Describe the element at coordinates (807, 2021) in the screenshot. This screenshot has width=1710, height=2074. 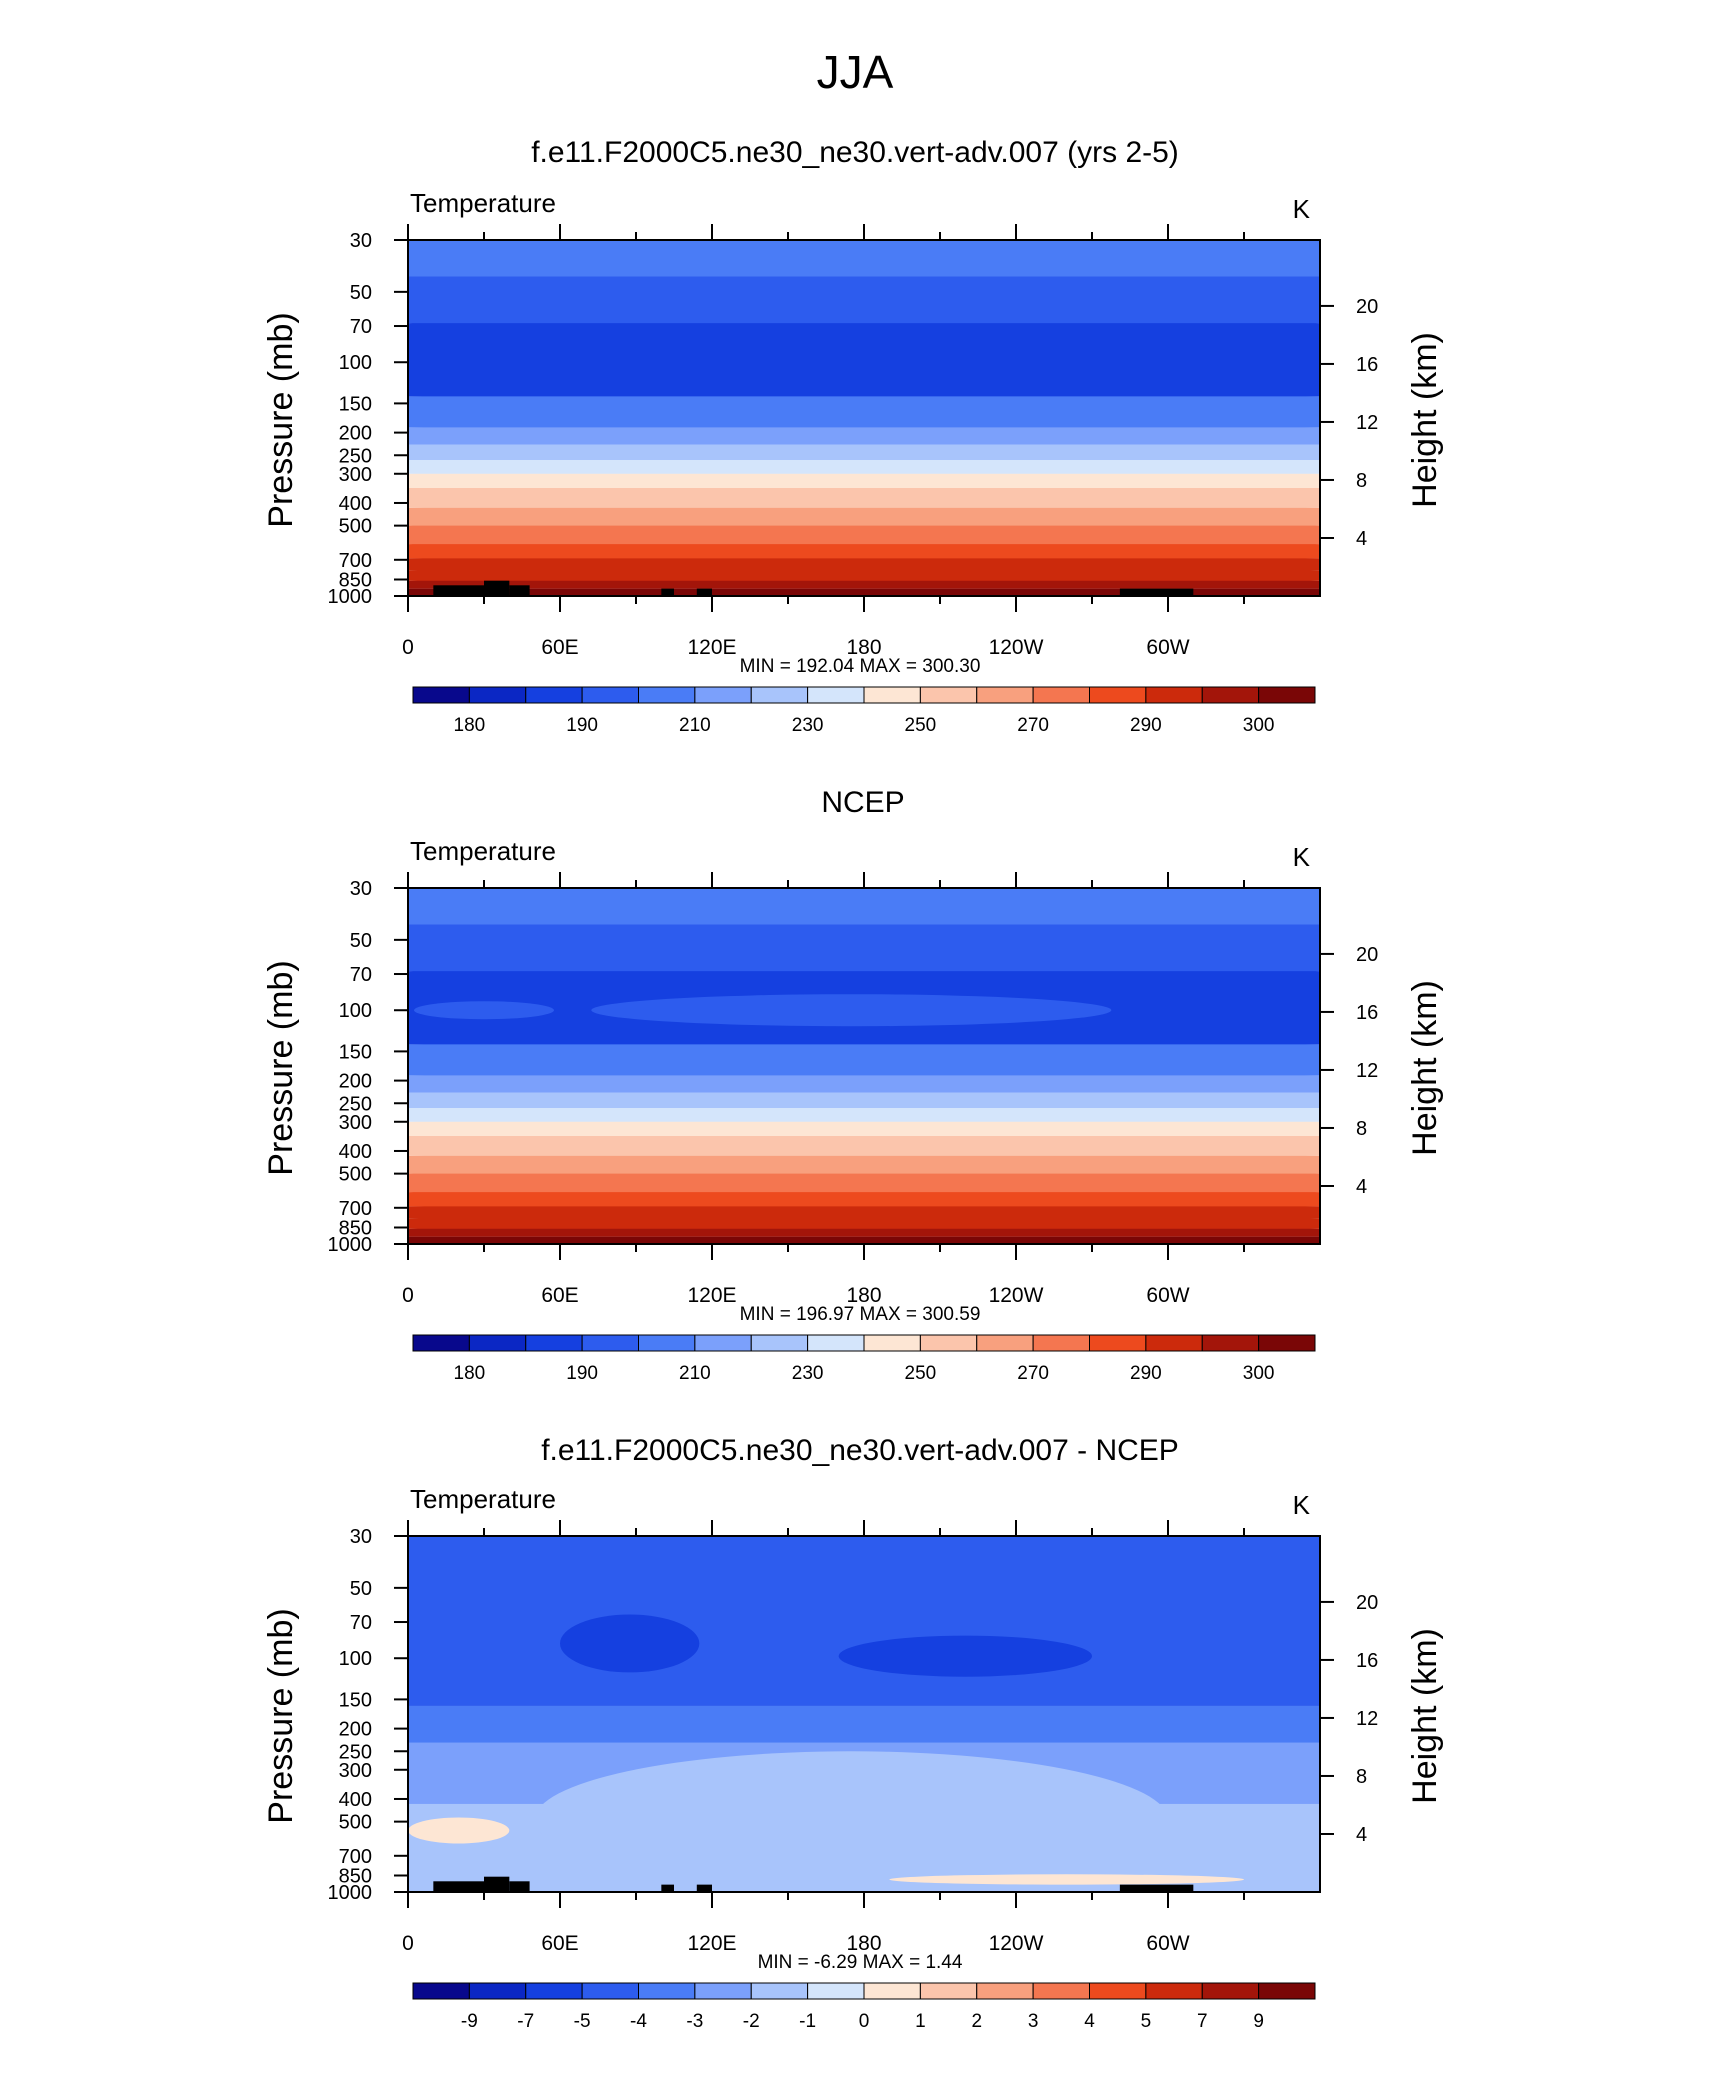
I see `colorbar-label: -1` at that location.